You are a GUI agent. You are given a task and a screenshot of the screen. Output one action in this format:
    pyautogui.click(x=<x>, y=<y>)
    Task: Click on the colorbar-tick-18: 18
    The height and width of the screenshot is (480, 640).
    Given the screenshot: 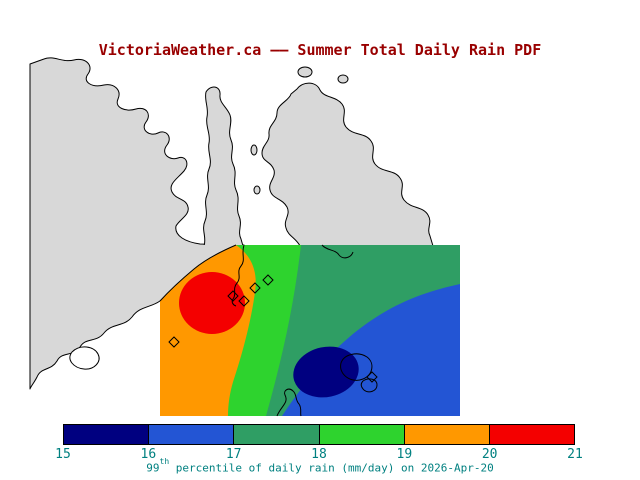 What is the action you would take?
    pyautogui.click(x=319, y=454)
    